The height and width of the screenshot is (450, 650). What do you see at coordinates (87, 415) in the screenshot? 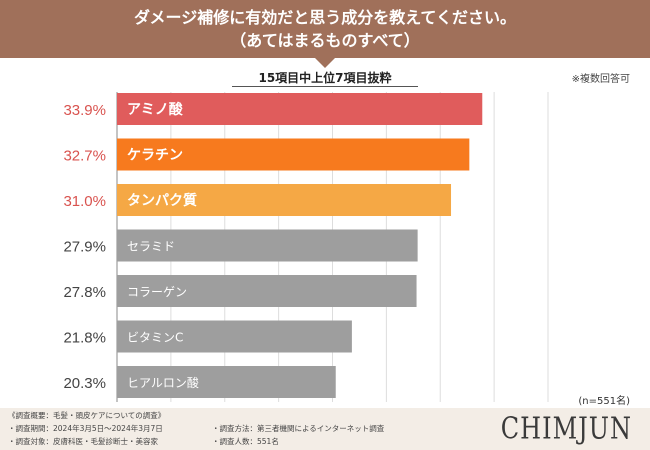
I see `survey-summary: 《調査概要：毛髪・頭皮ケアについての調査》` at bounding box center [87, 415].